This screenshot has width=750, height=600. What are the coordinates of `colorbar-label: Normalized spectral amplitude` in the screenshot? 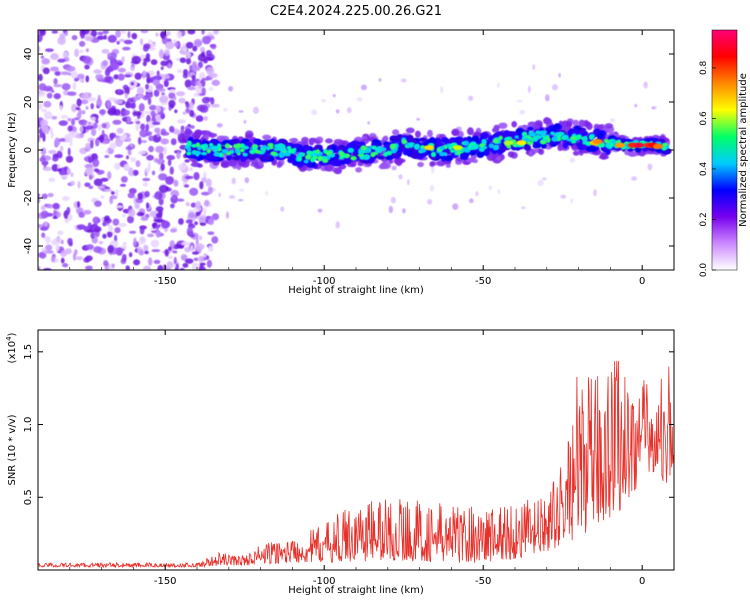 It's located at (743, 150).